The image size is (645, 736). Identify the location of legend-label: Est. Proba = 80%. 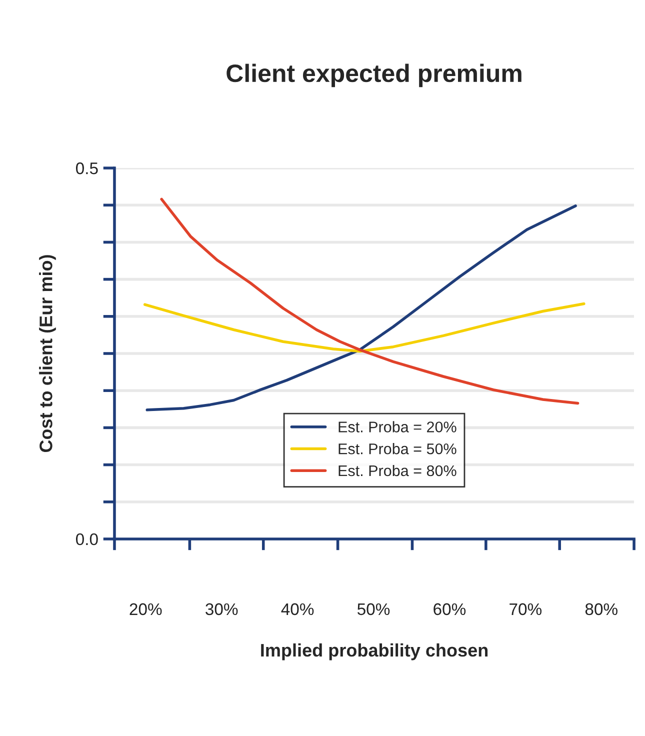
(397, 470).